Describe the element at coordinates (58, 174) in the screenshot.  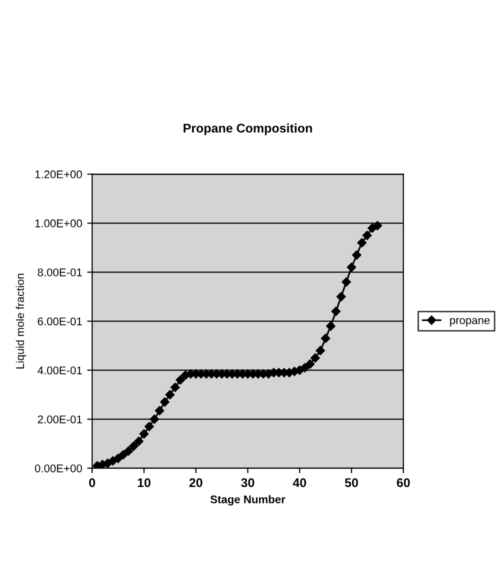
I see `y-tick-label: 1.20E+00` at that location.